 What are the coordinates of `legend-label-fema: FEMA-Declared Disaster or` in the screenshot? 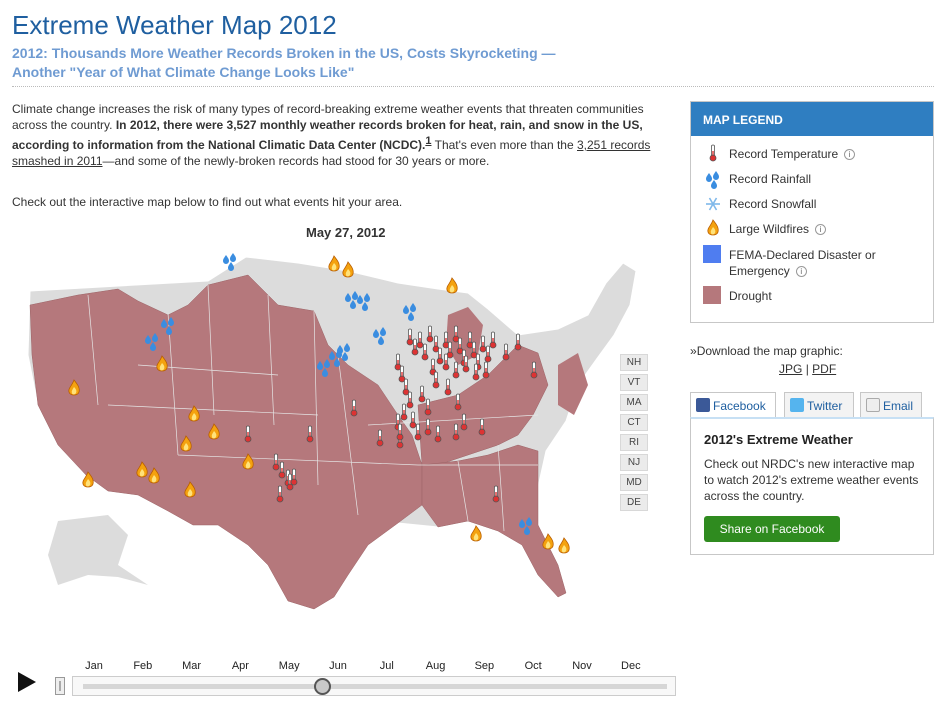 It's located at (802, 255).